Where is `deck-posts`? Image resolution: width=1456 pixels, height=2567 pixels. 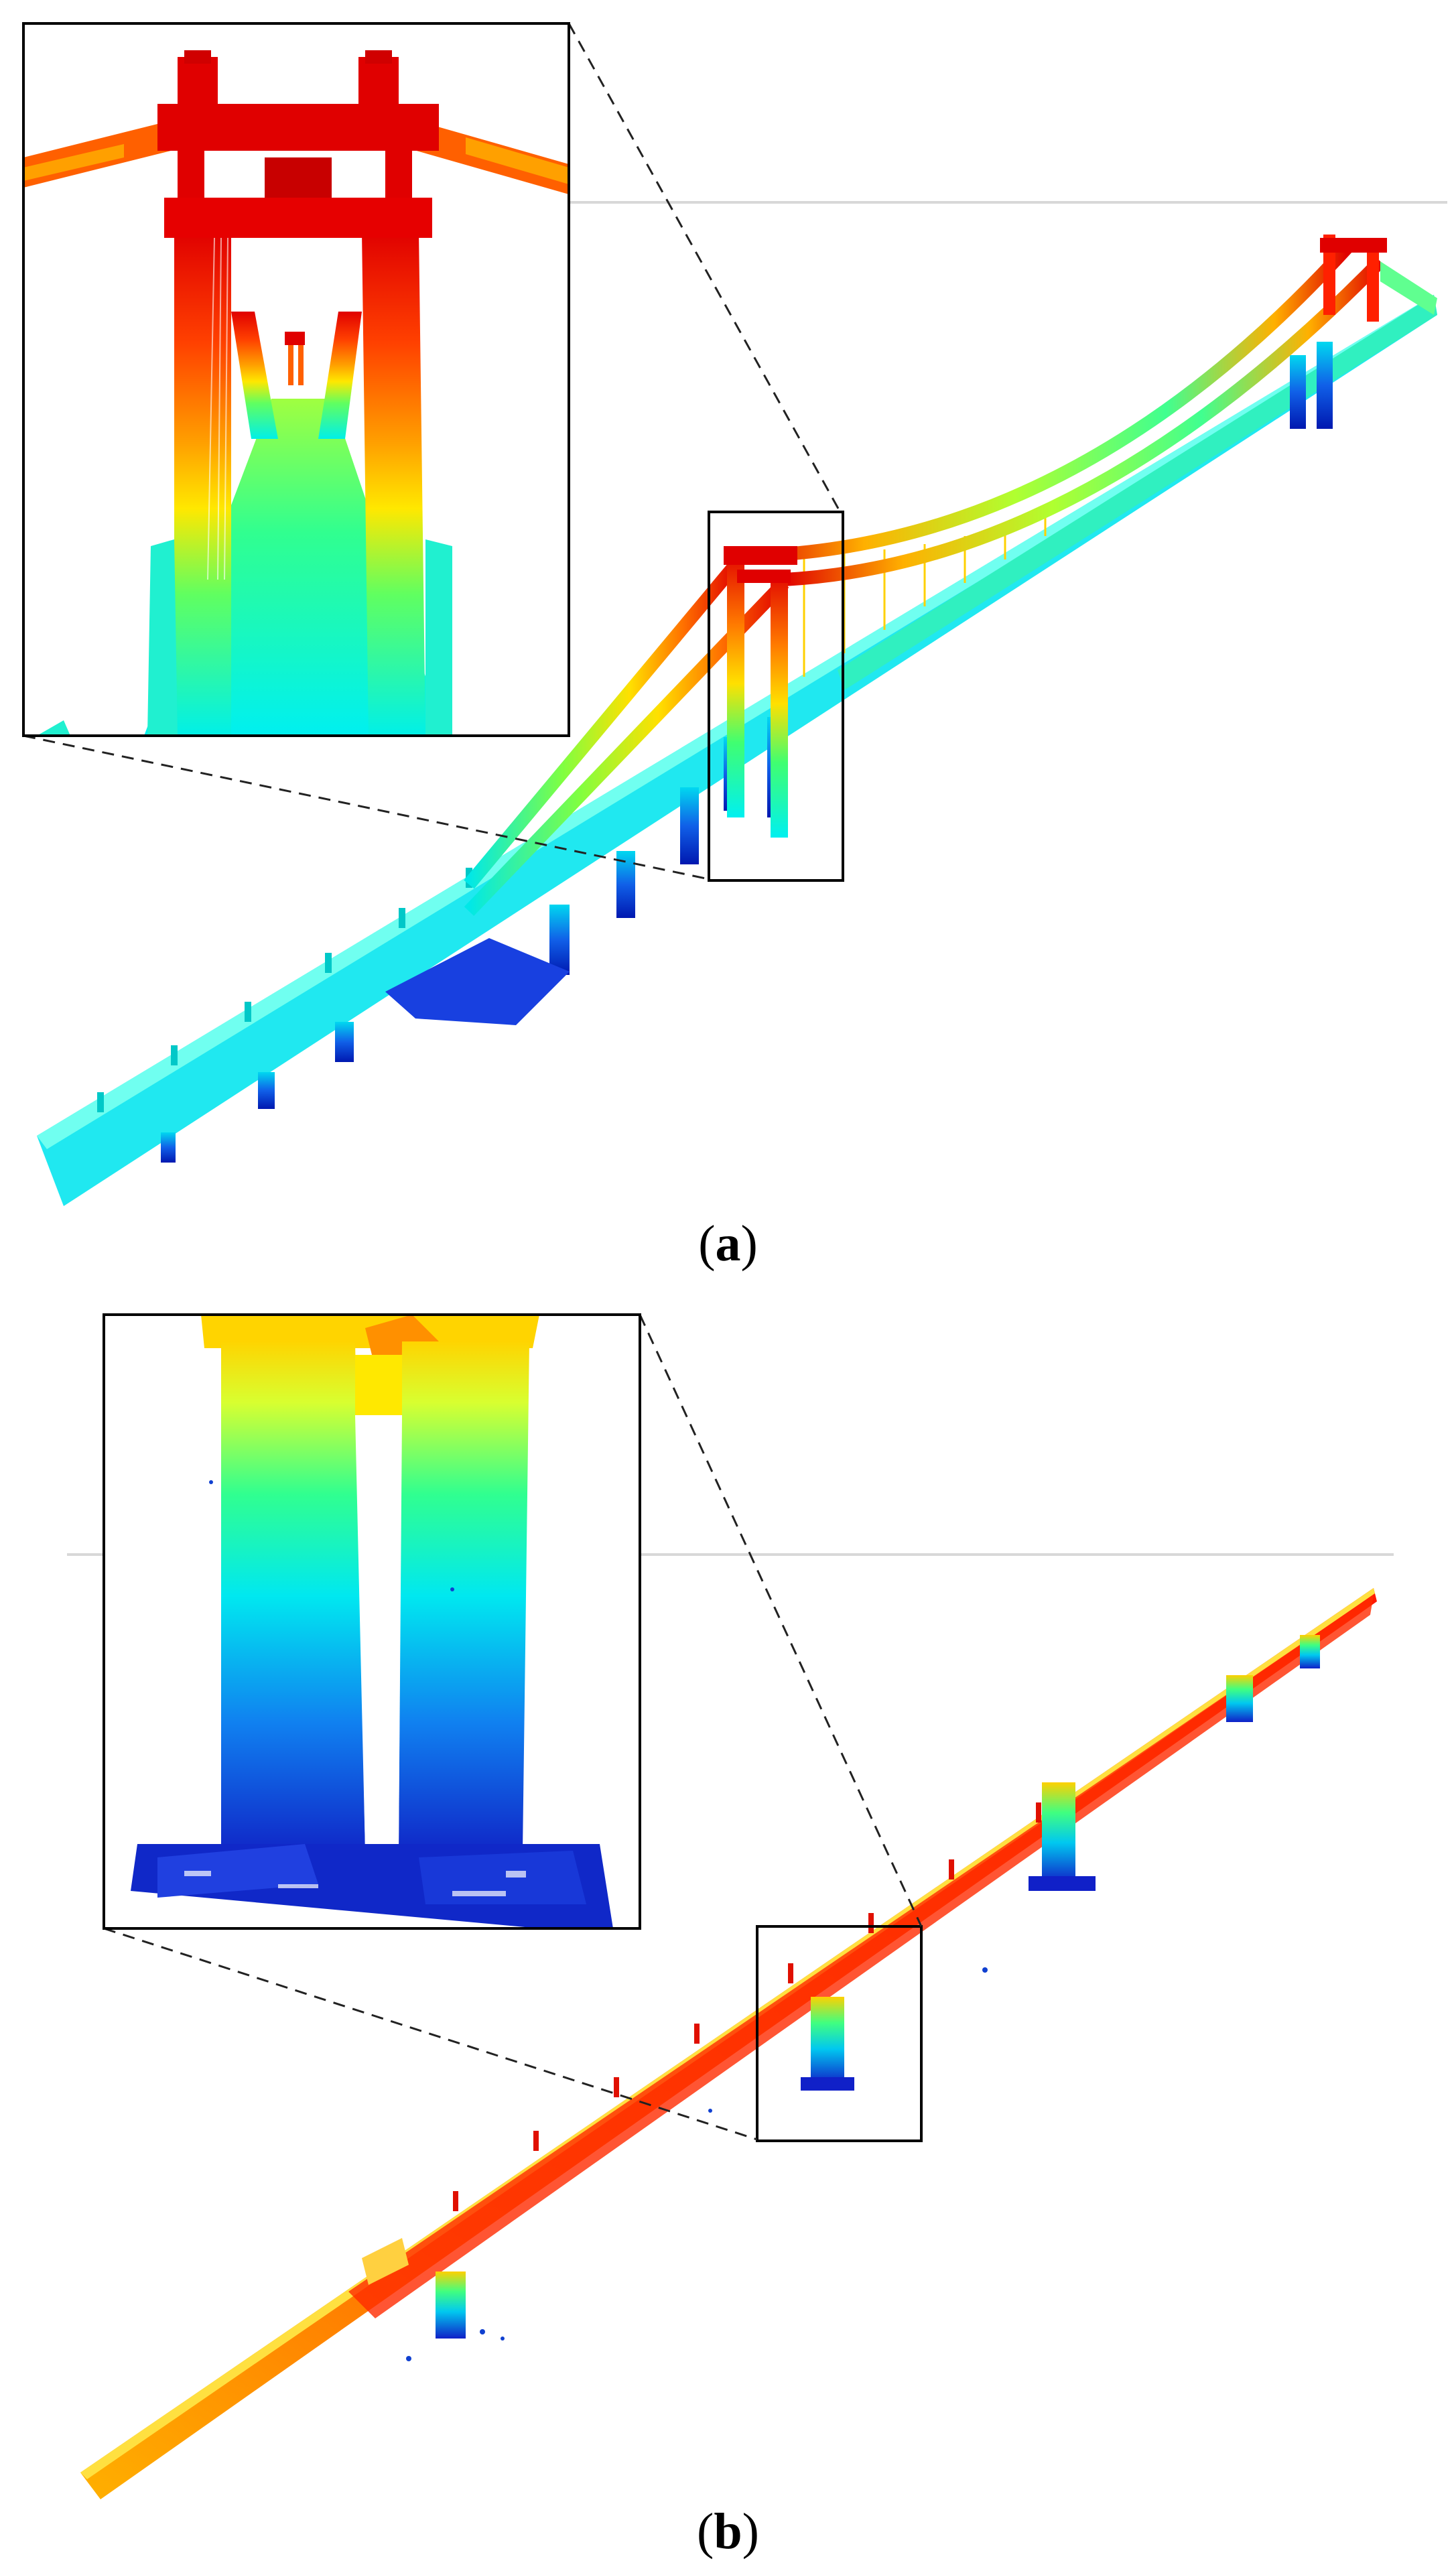 deck-posts is located at coordinates (284, 990).